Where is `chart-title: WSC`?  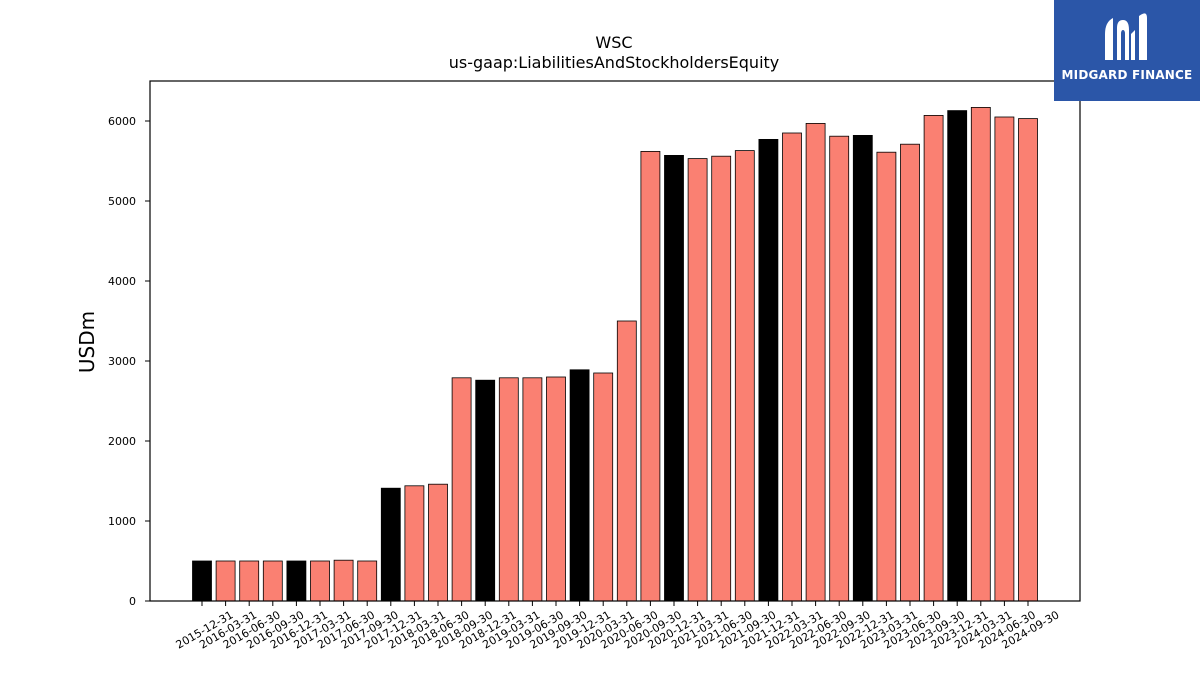
chart-title: WSC is located at coordinates (613, 42).